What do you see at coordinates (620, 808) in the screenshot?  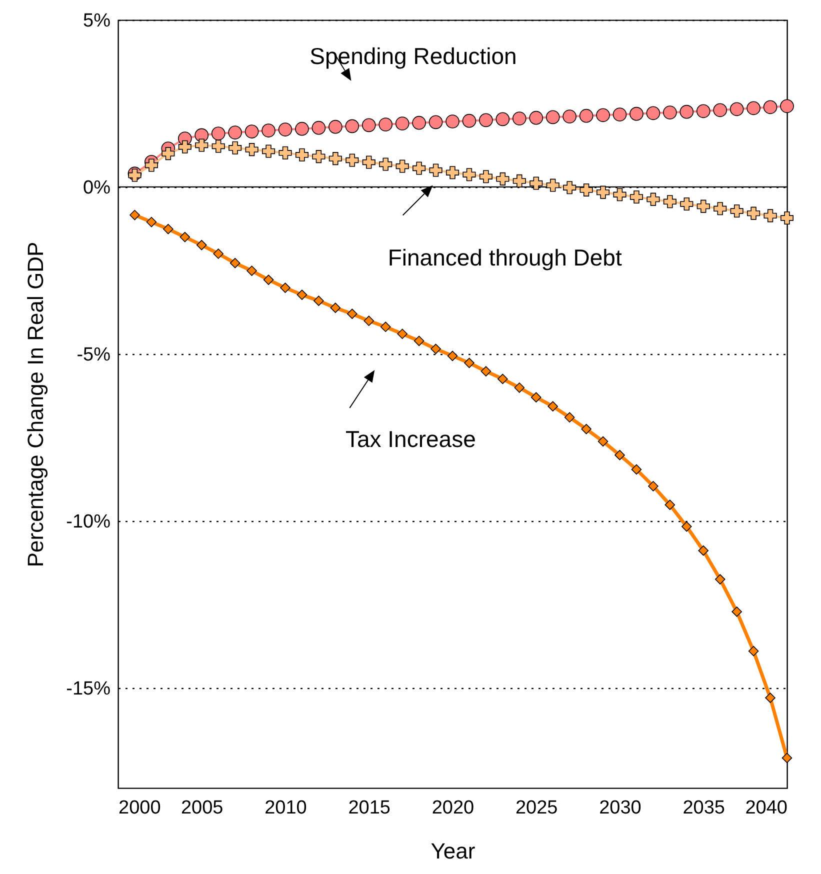 I see `x-tick-label: 2030` at bounding box center [620, 808].